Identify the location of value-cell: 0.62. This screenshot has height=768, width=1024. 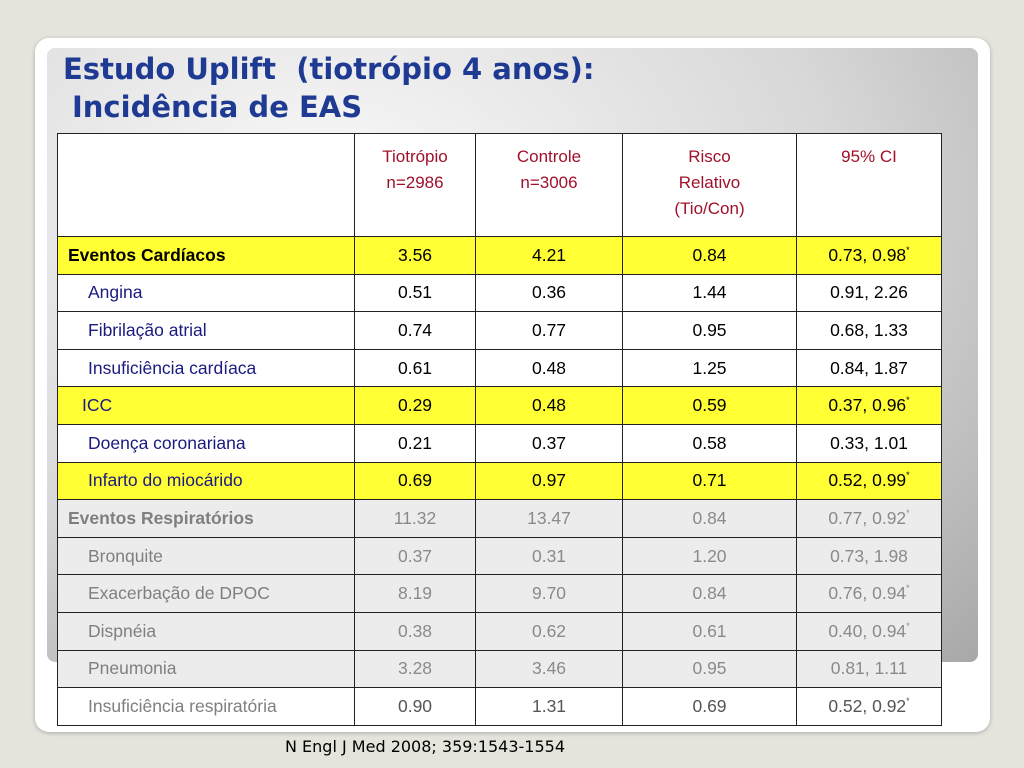
(549, 631).